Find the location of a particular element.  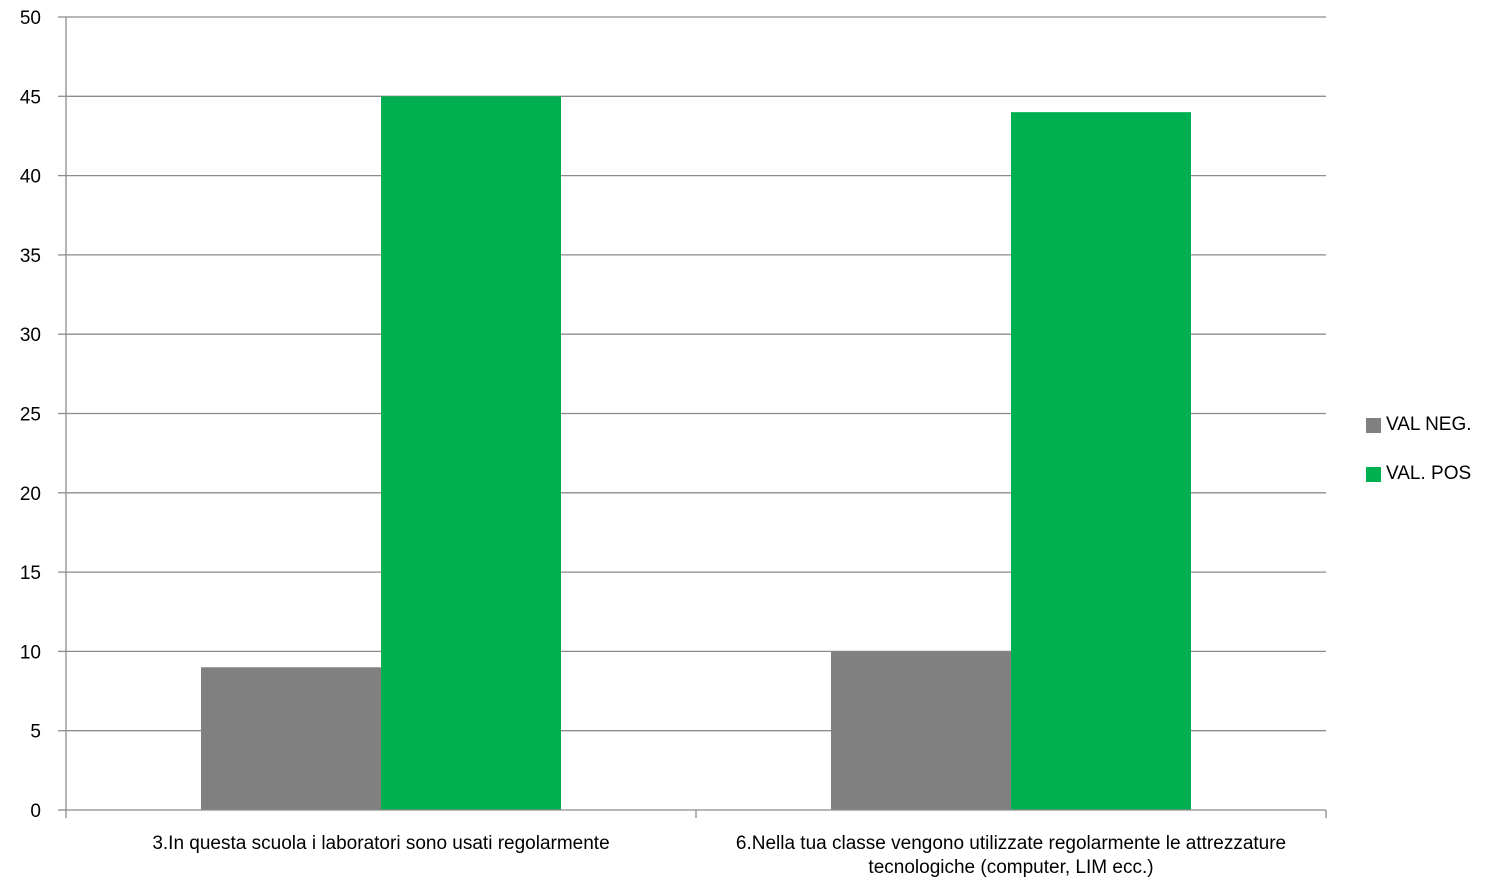

y-tick-label: 40 is located at coordinates (30, 177).